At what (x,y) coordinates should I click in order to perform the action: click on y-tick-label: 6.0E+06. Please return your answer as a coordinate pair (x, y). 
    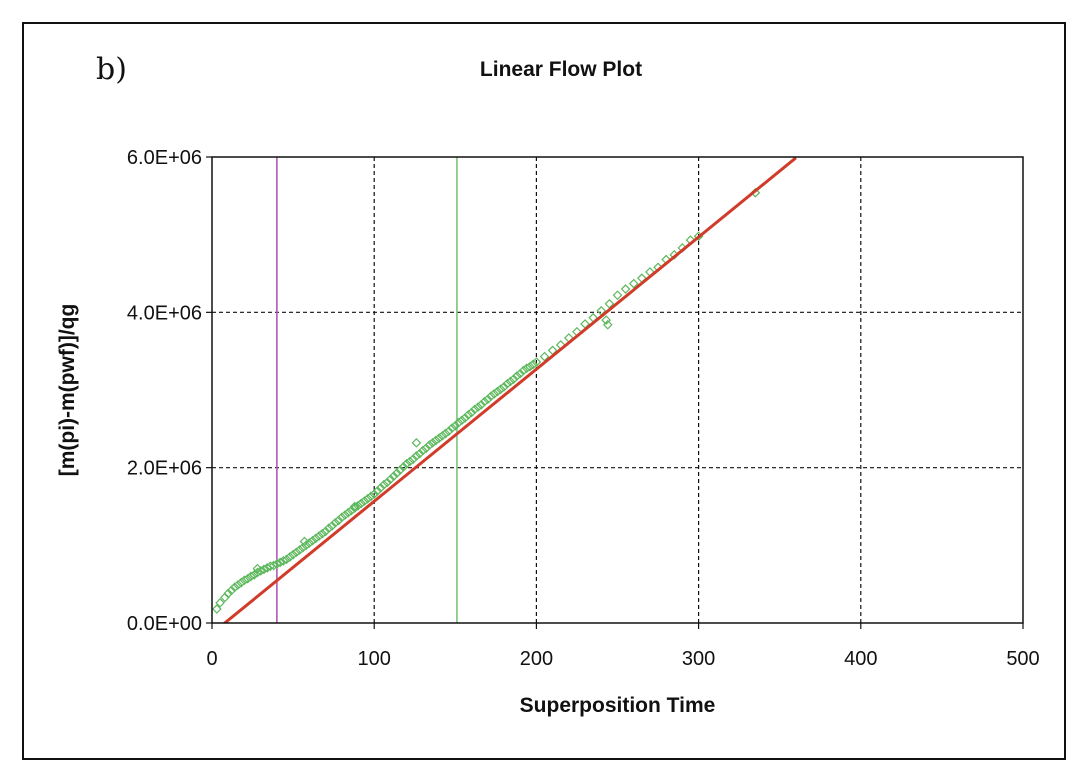
    Looking at the image, I should click on (164, 158).